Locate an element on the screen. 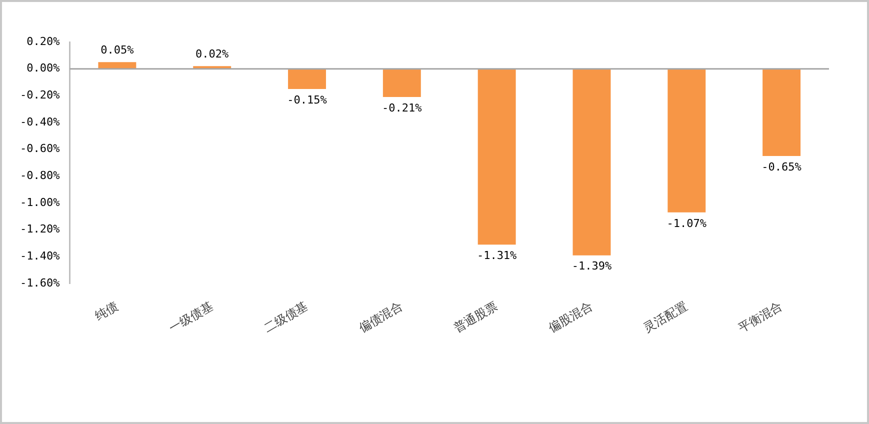 This screenshot has height=424, width=869. data-label: 0.05% is located at coordinates (117, 49).